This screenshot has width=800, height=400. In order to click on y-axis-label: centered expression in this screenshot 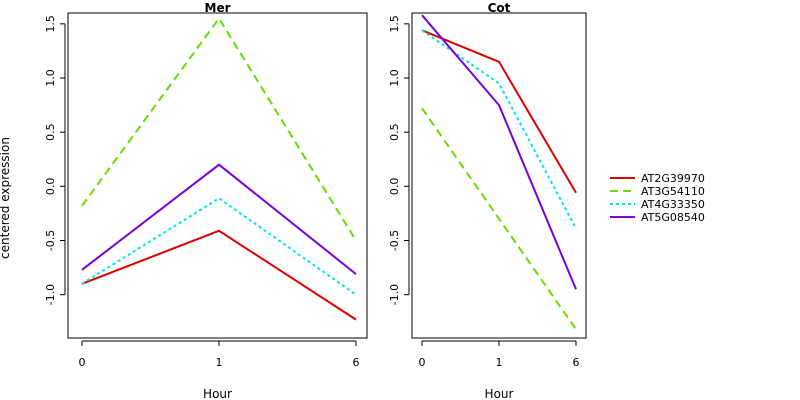, I will do `click(6, 198)`.